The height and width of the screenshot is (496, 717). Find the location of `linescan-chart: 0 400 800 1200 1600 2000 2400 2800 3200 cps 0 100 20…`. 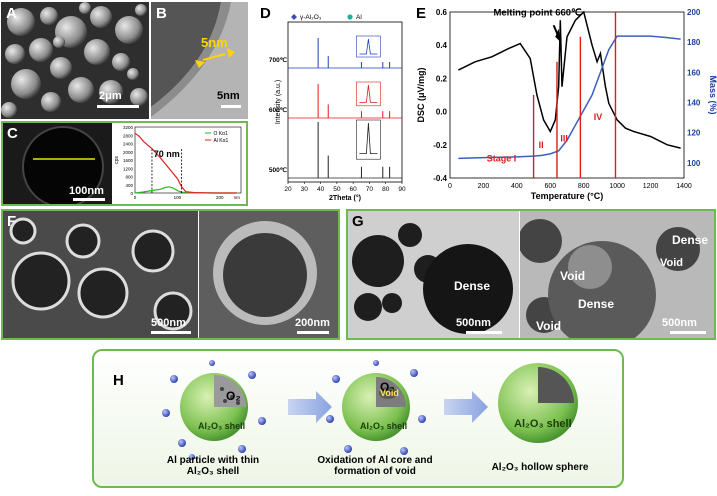

linescan-chart: 0 400 800 1200 1600 2000 2400 2800 3200 cps 0 100 20… is located at coordinates (179, 163).